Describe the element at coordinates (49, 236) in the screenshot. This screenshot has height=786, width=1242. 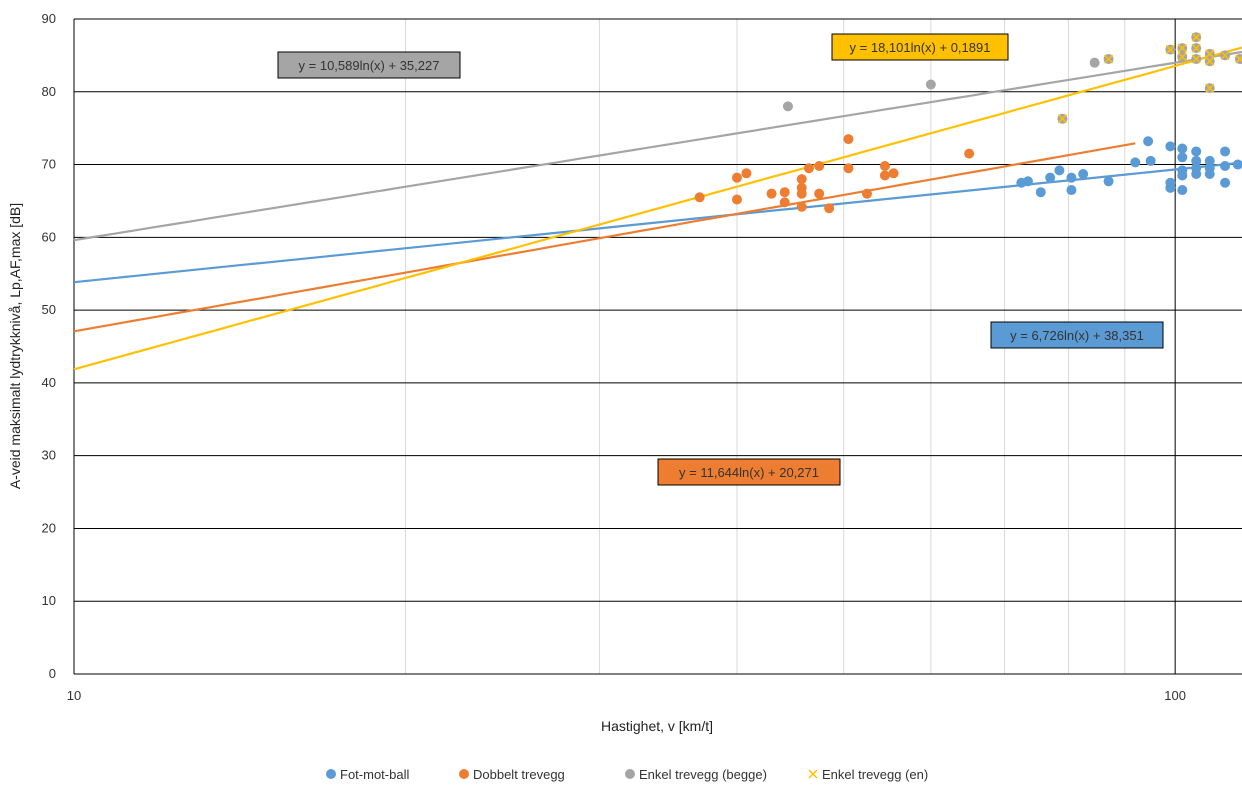
I see `y-tick-label: 60` at that location.